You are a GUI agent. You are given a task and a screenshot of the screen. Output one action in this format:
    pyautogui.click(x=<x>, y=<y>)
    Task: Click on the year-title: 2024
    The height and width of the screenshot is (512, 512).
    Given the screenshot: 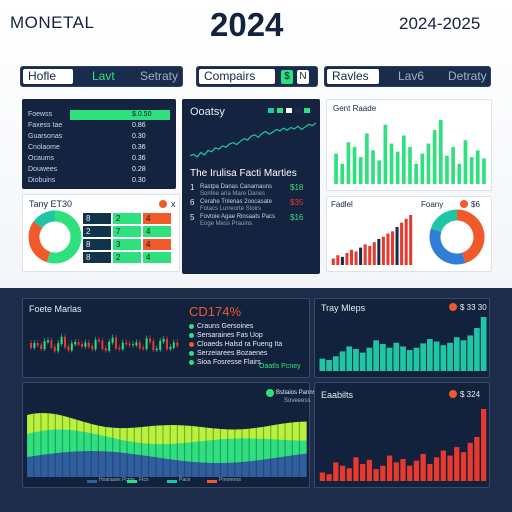 What is the action you would take?
    pyautogui.click(x=247, y=24)
    